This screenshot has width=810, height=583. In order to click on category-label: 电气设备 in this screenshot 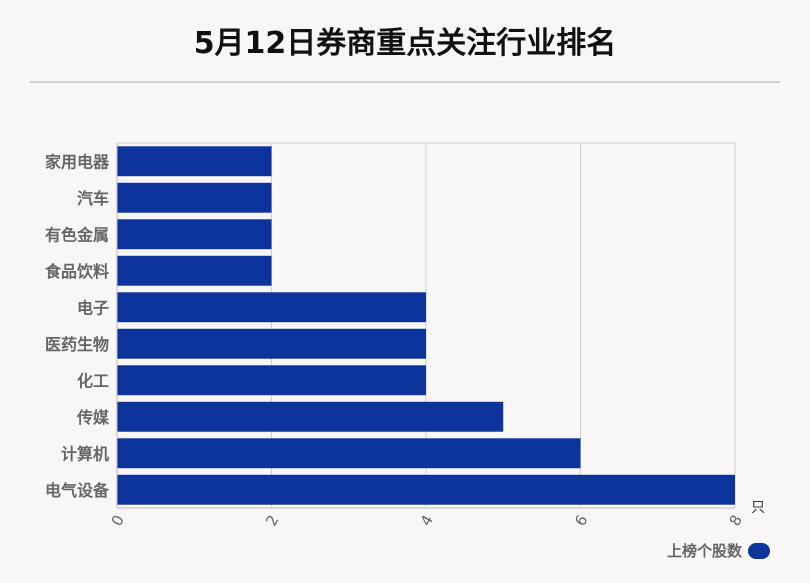, I will do `click(77, 490)`.